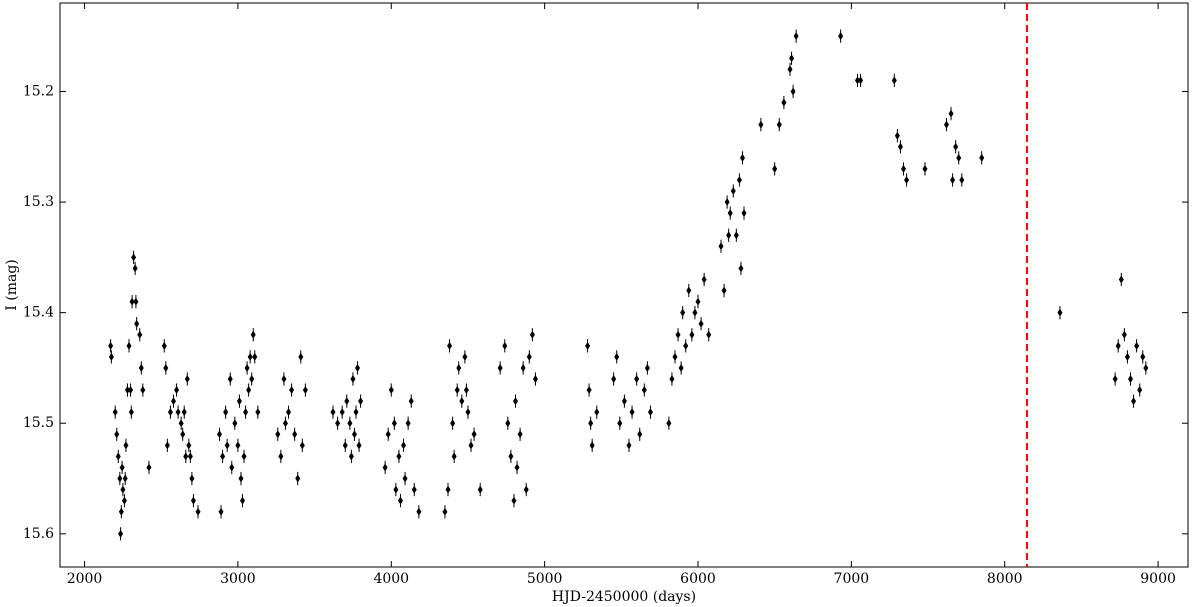 The height and width of the screenshot is (607, 1200). Describe the element at coordinates (698, 579) in the screenshot. I see `x-tick-label: 6000` at that location.